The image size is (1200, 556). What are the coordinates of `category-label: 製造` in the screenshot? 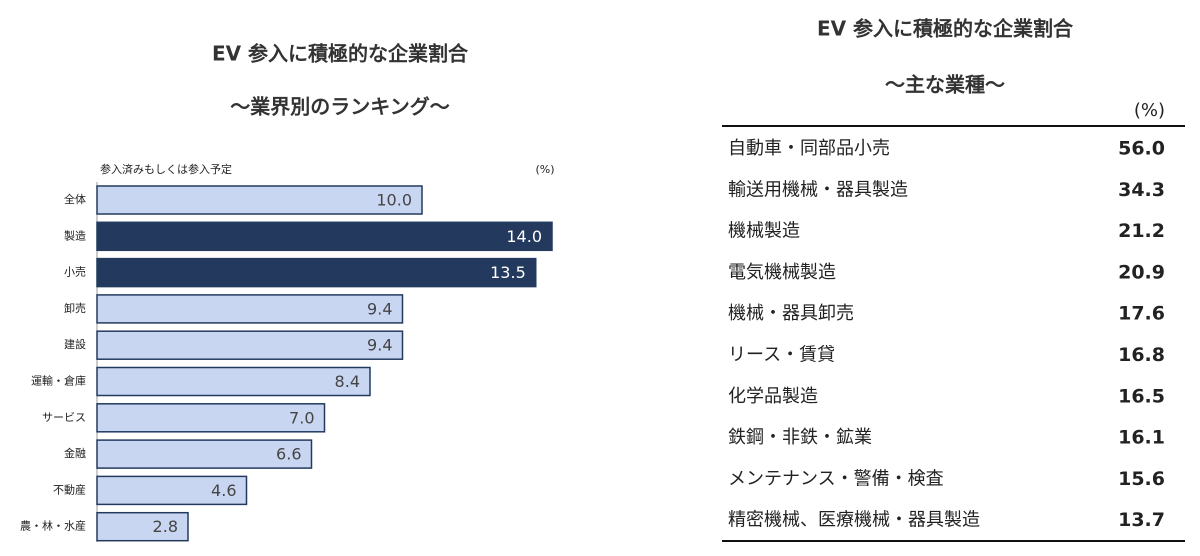 It's located at (75, 235).